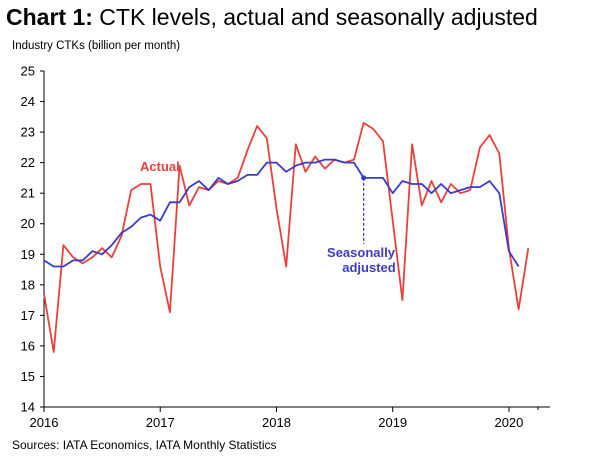 The height and width of the screenshot is (458, 597). Describe the element at coordinates (49, 17) in the screenshot. I see `chart-title-lead: Chart 1:` at that location.